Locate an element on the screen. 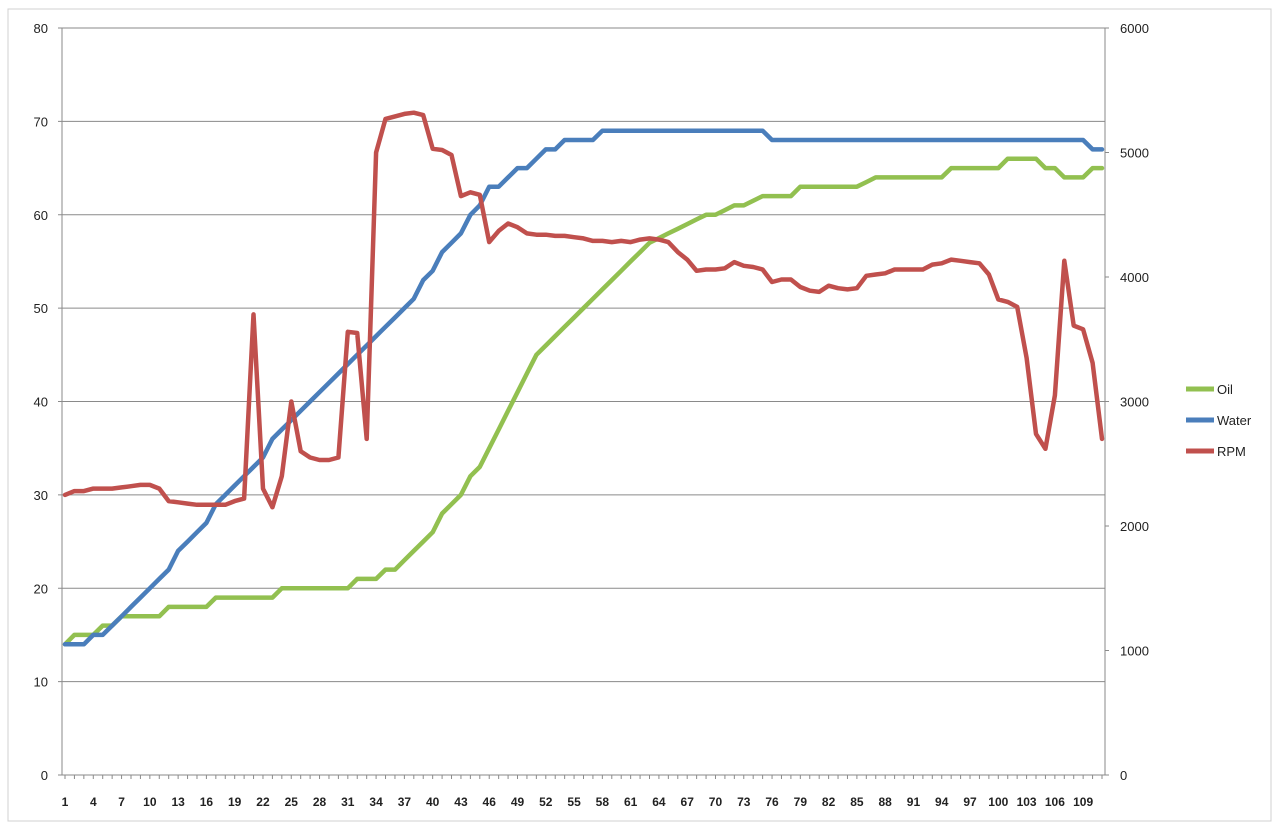 This screenshot has height=833, width=1280. y-right-tick-label: 5000 is located at coordinates (1134, 153).